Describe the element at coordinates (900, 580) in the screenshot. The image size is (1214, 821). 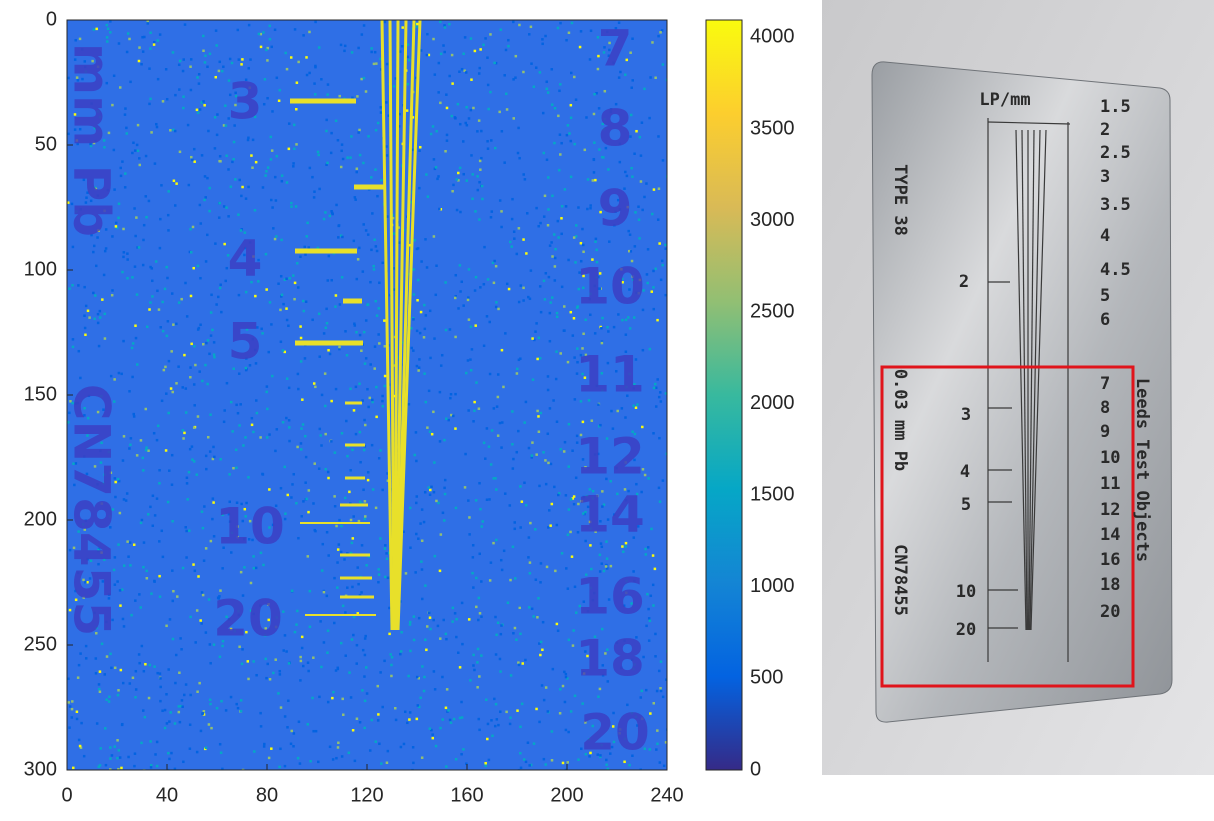
I see `plate-label: CN78455` at that location.